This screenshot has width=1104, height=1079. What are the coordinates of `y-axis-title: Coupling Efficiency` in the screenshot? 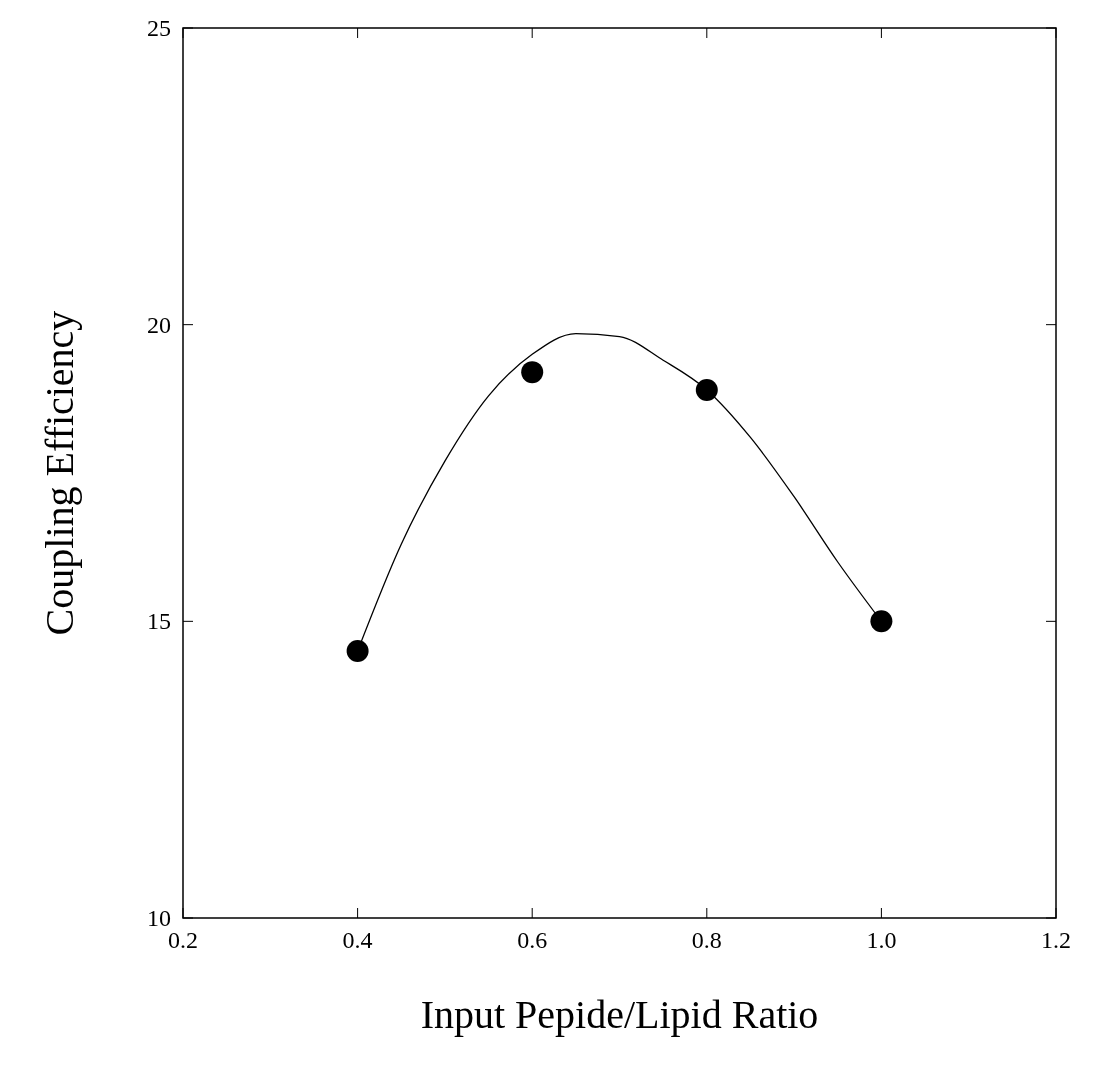 It's located at (59, 473).